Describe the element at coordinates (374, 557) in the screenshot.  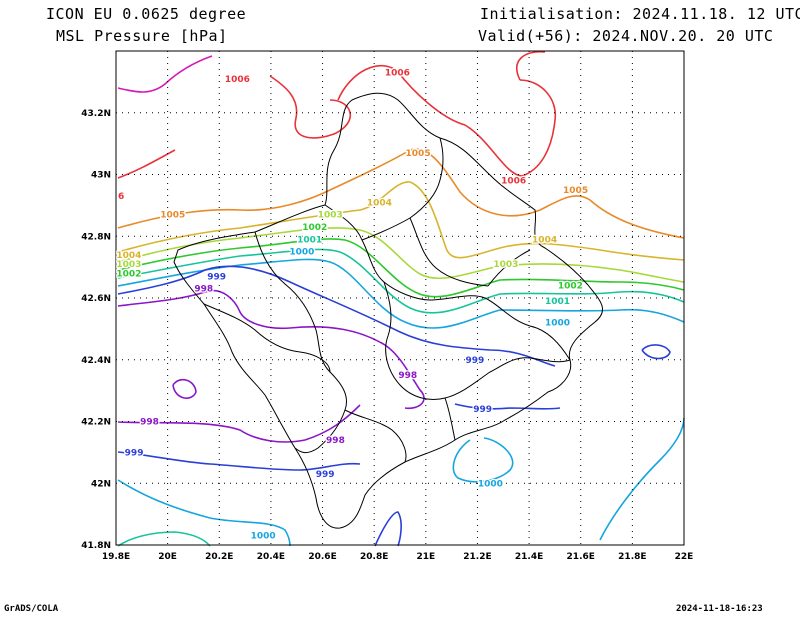
I see `lon-tick-label: 20.8E` at that location.